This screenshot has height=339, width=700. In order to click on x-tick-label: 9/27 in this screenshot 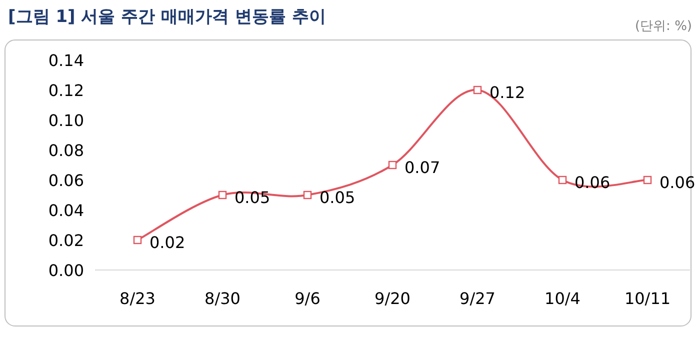, I will do `click(478, 298)`.